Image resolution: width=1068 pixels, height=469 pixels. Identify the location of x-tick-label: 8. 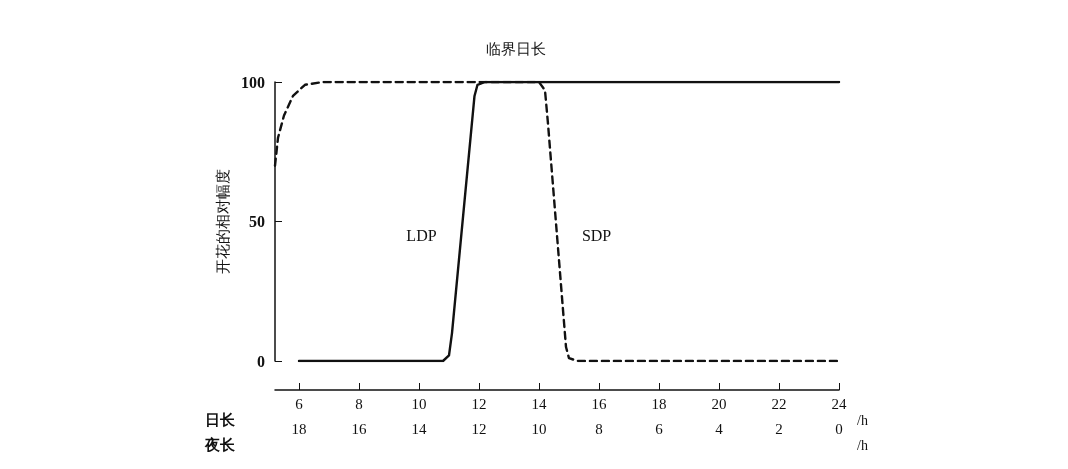
(359, 403).